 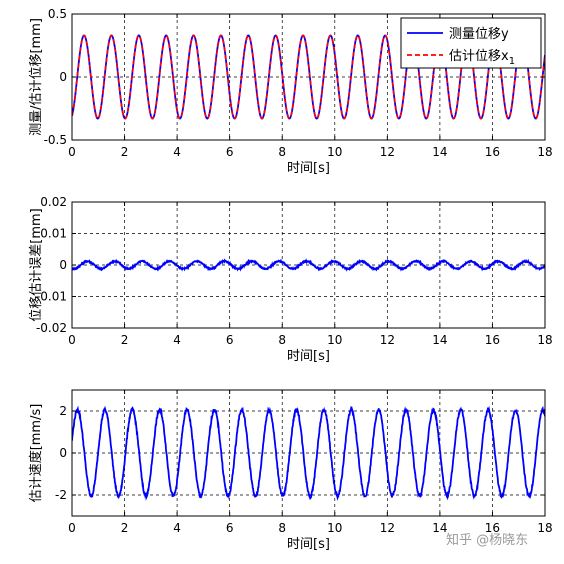 I want to click on legend-label-text: 测量位移y, so click(x=479, y=34).